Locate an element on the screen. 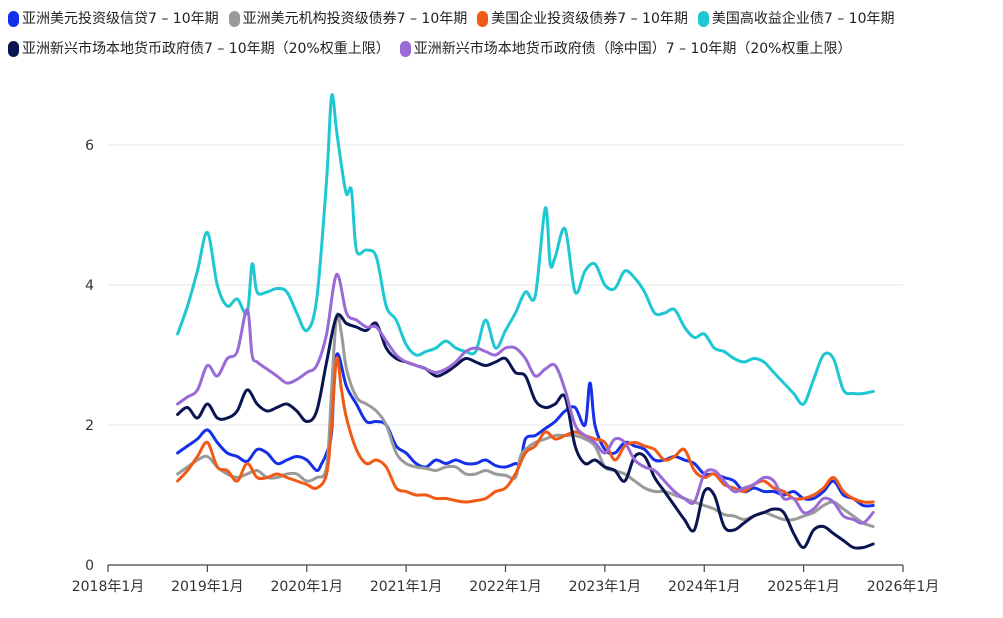 This screenshot has height=618, width=1003. legend-item: 美国企业投资级债券7 – 10年期 is located at coordinates (582, 19).